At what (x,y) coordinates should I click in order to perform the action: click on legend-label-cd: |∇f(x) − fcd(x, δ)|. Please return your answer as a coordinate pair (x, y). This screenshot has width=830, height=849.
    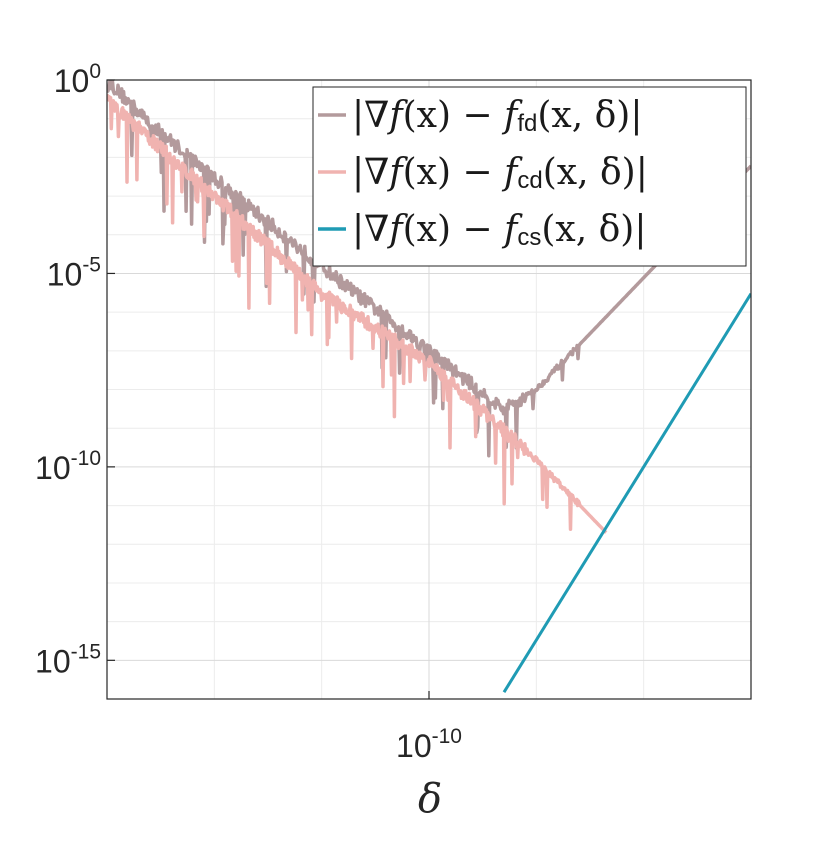
    Looking at the image, I should click on (500, 173).